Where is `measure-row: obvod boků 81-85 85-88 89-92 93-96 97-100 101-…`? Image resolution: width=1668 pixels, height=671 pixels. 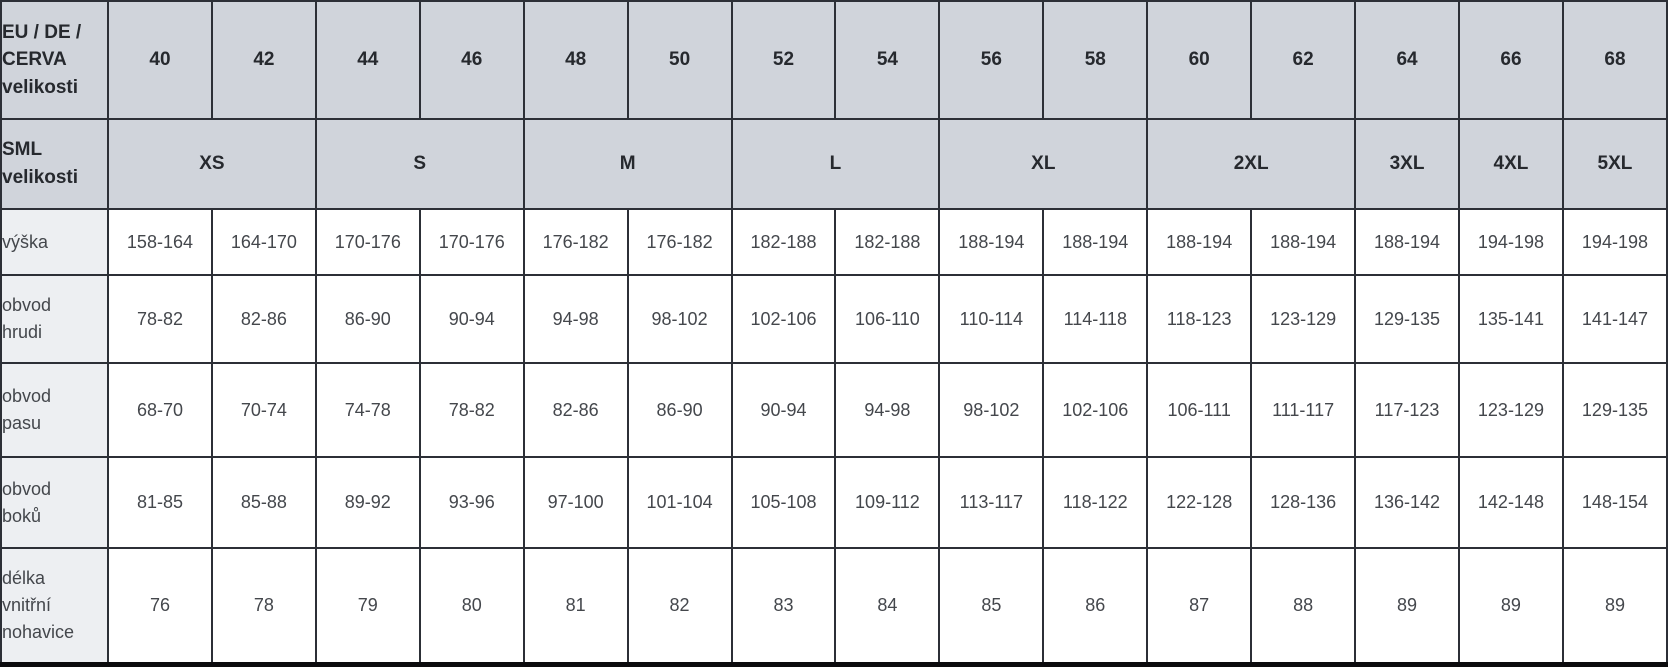 measure-row: obvod boků 81-85 85-88 89-92 93-96 97-100 101-… is located at coordinates (834, 502).